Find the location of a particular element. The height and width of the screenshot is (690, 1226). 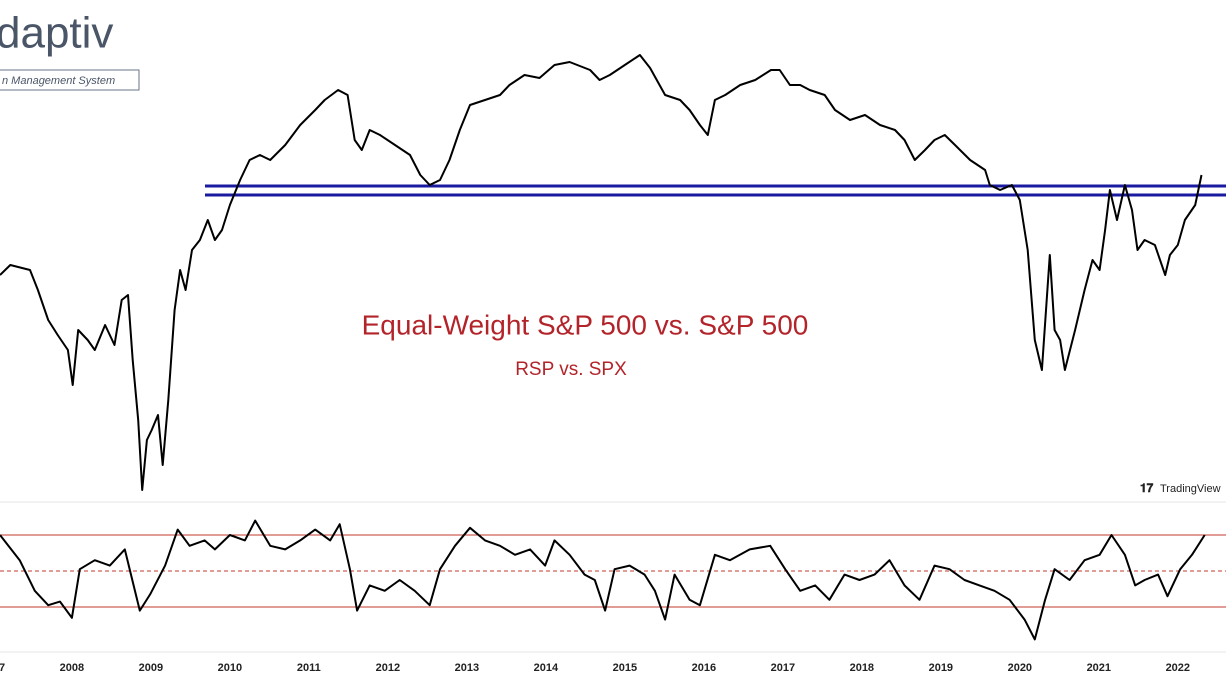

watermark-icon: 𝟏𝟕 is located at coordinates (1147, 488).